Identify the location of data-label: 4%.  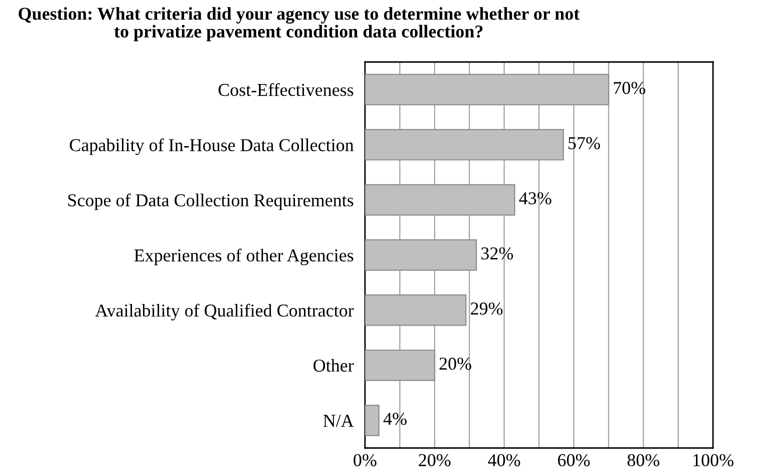
(395, 419).